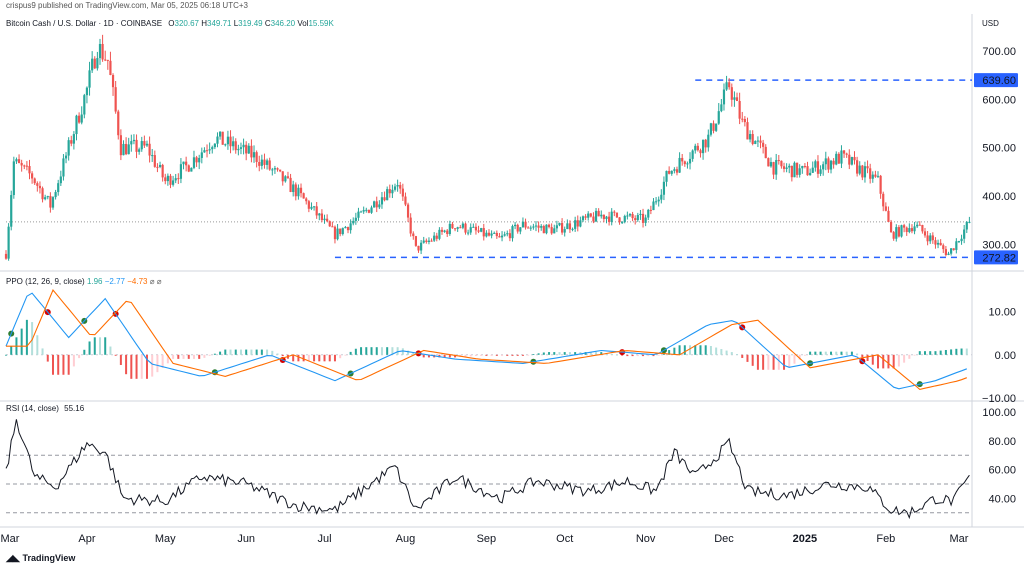 This screenshot has height=569, width=1024. What do you see at coordinates (283, 23) in the screenshot?
I see `close-value: 346.20` at bounding box center [283, 23].